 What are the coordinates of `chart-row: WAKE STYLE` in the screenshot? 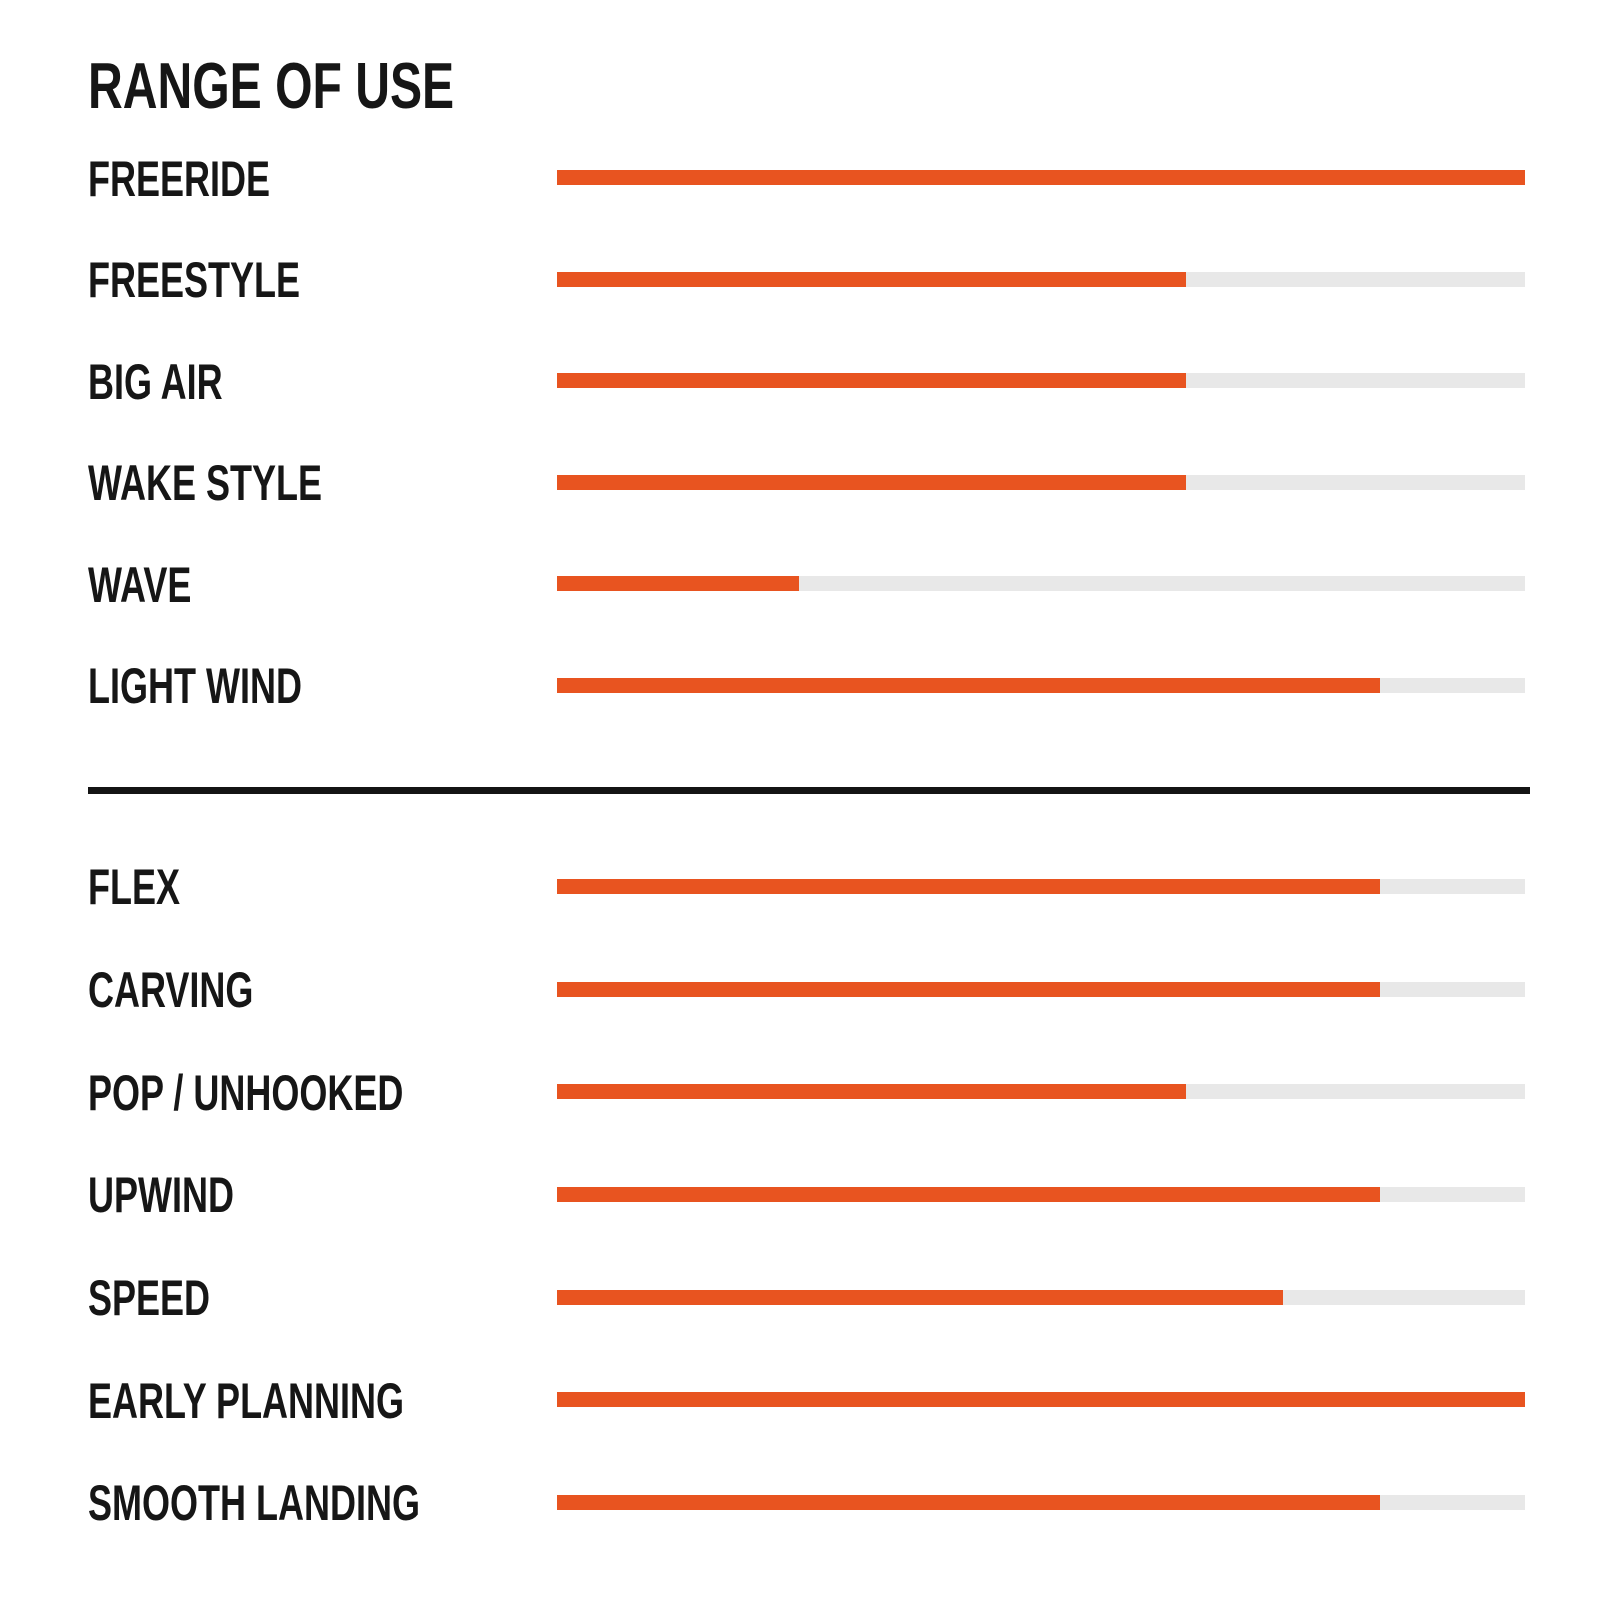 It's located at (800, 483).